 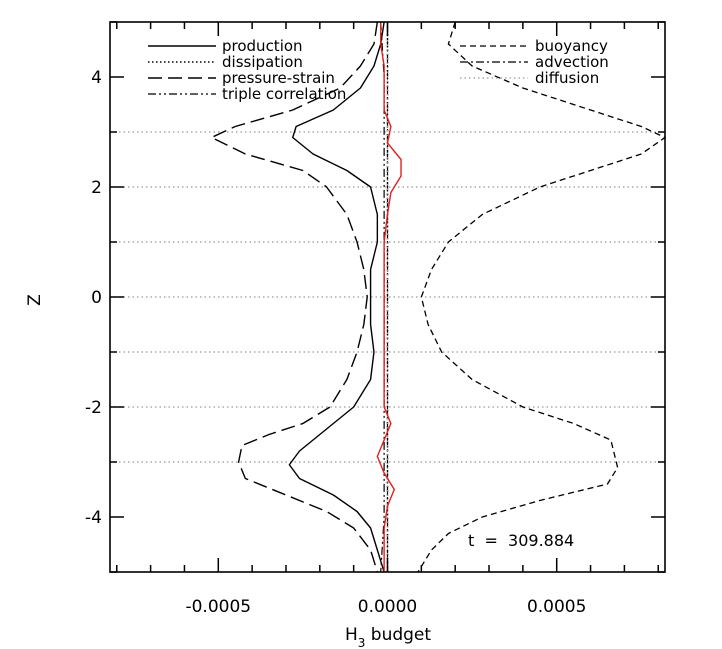 I want to click on y-tick-label-2: 0, so click(x=96, y=298).